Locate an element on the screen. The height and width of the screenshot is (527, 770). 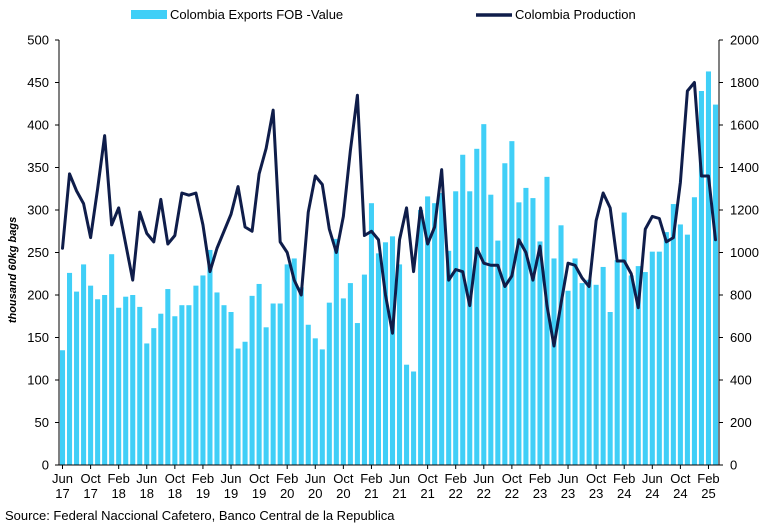
x-tick-label-year: 19 is located at coordinates (259, 493).